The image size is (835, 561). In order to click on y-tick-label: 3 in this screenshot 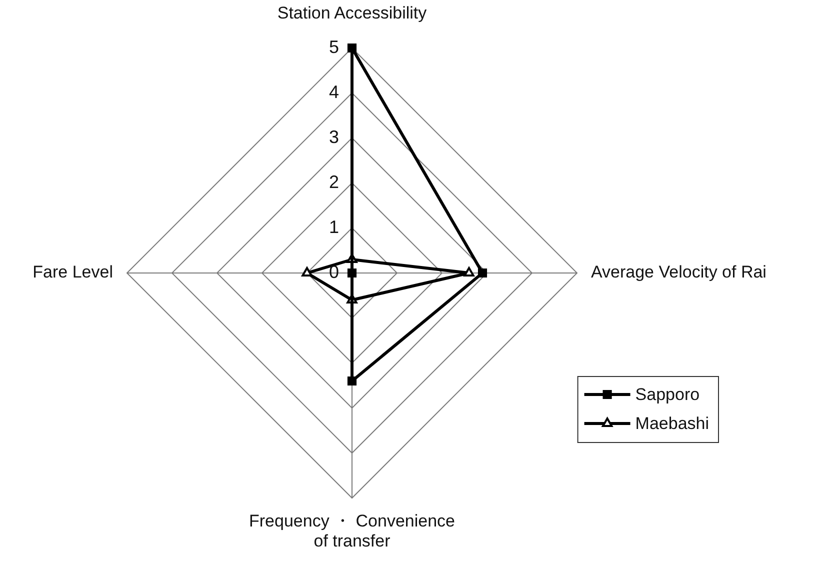, I will do `click(333, 136)`.